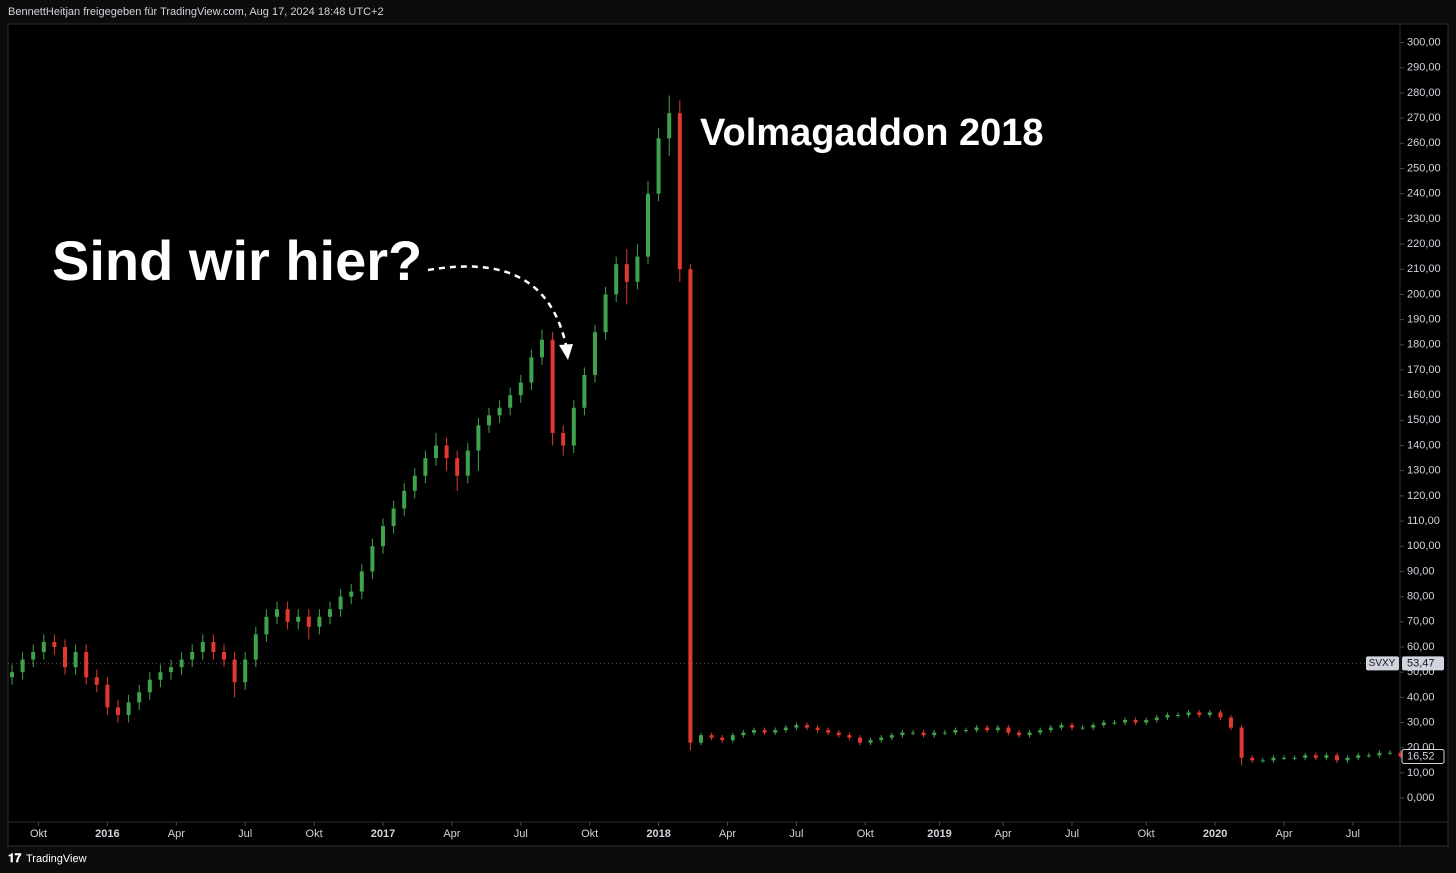  What do you see at coordinates (1424, 370) in the screenshot?
I see `y-tick-label: 170,00` at bounding box center [1424, 370].